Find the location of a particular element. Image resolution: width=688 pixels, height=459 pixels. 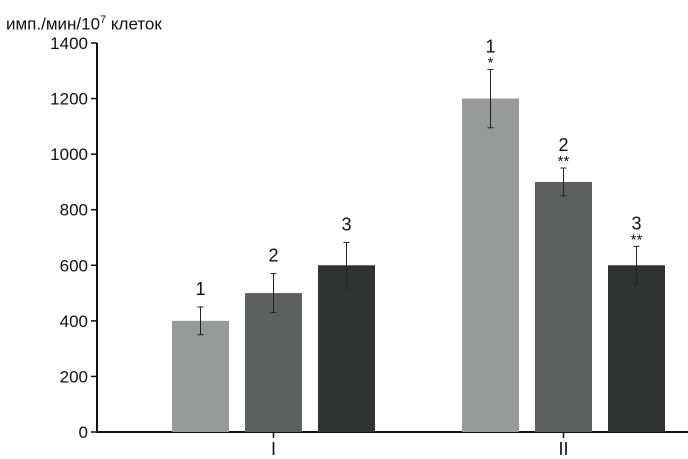

y-axis-label: имп./мин/107 клеток is located at coordinates (84, 24).